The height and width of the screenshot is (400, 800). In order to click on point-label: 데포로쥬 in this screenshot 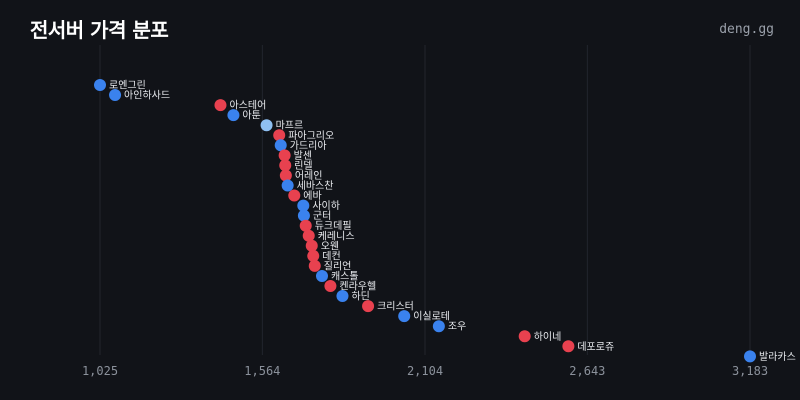, I will do `click(595, 347)`.